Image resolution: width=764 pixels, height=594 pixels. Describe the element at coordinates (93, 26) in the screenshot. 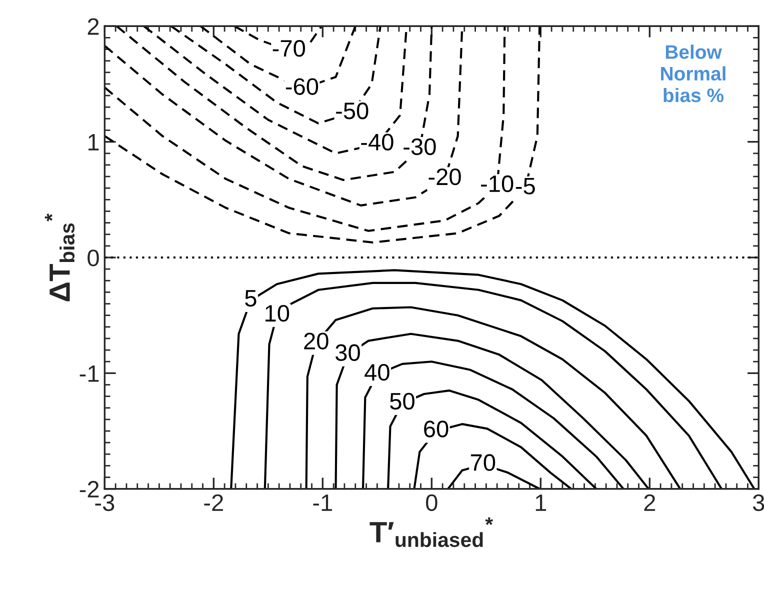

I see `y-tick-label: 2` at that location.